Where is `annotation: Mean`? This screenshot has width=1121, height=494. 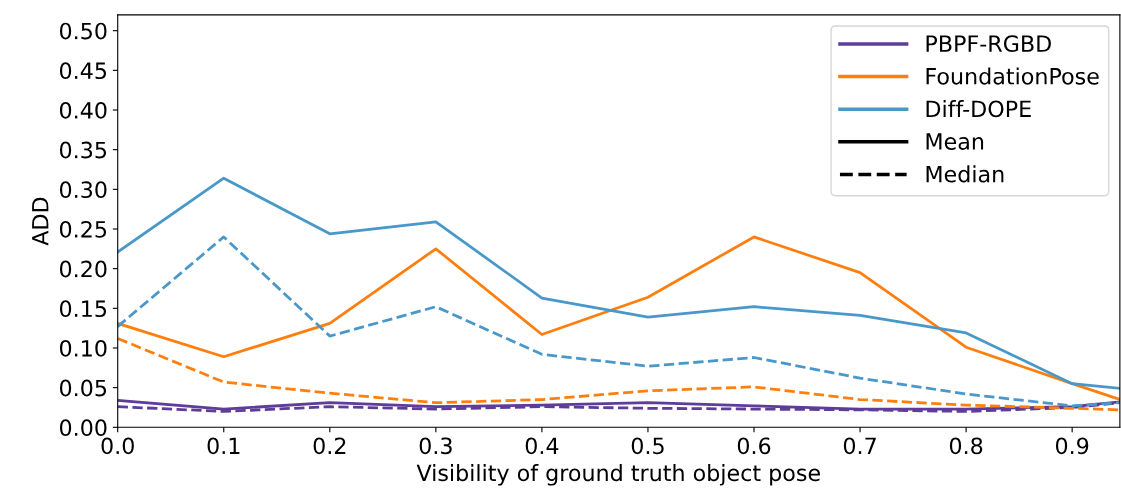 annotation: Mean is located at coordinates (955, 141).